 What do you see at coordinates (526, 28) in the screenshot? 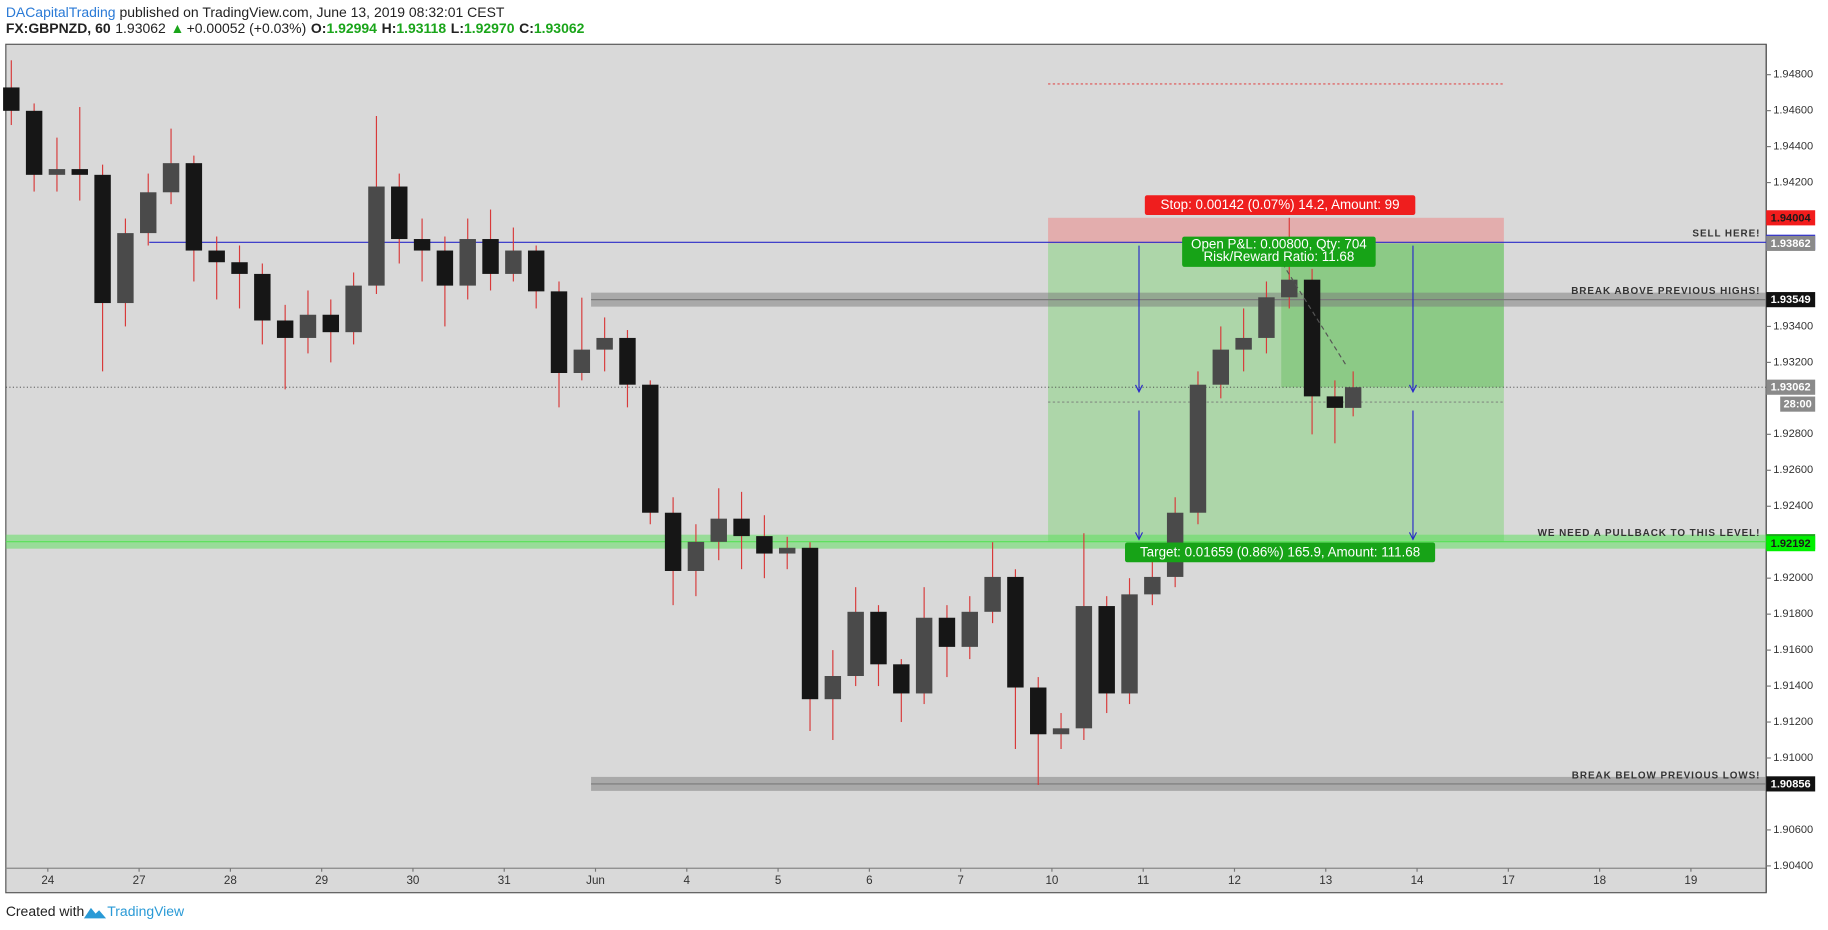
I see `ohlc-part: C:` at bounding box center [526, 28].